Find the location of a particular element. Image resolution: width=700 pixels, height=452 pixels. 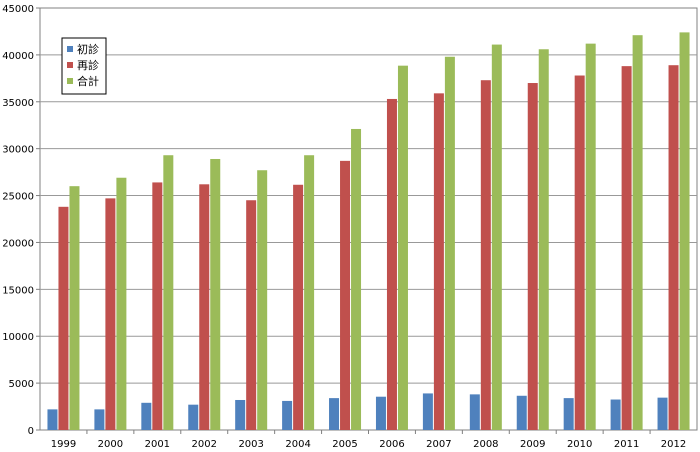

y-tick-label: 40000 is located at coordinates (18, 56).